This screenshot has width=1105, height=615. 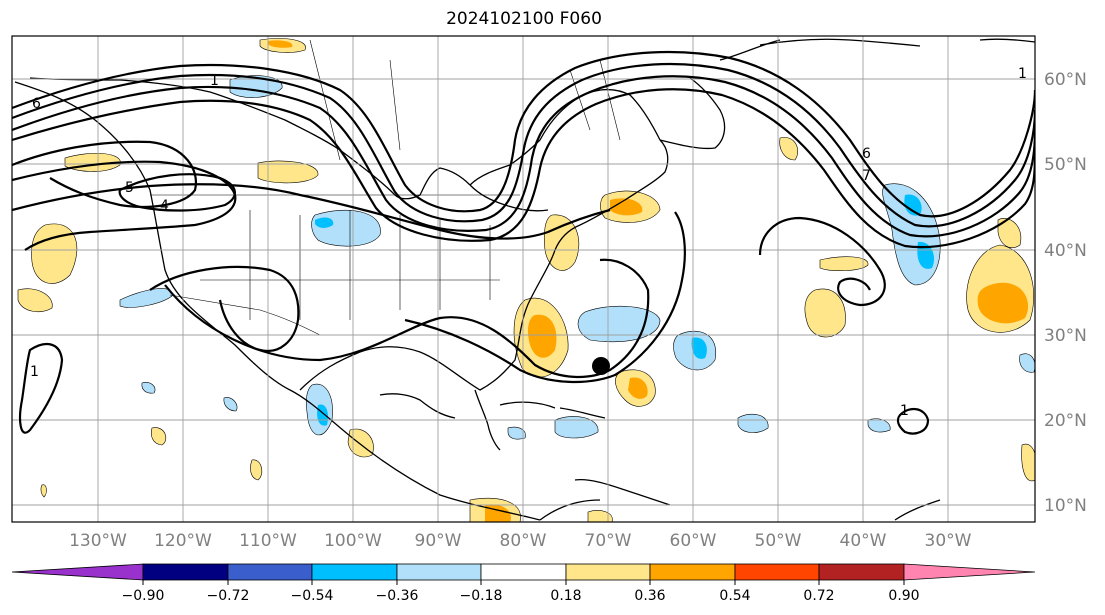 I want to click on lon-label: 70°W, so click(x=608, y=541).